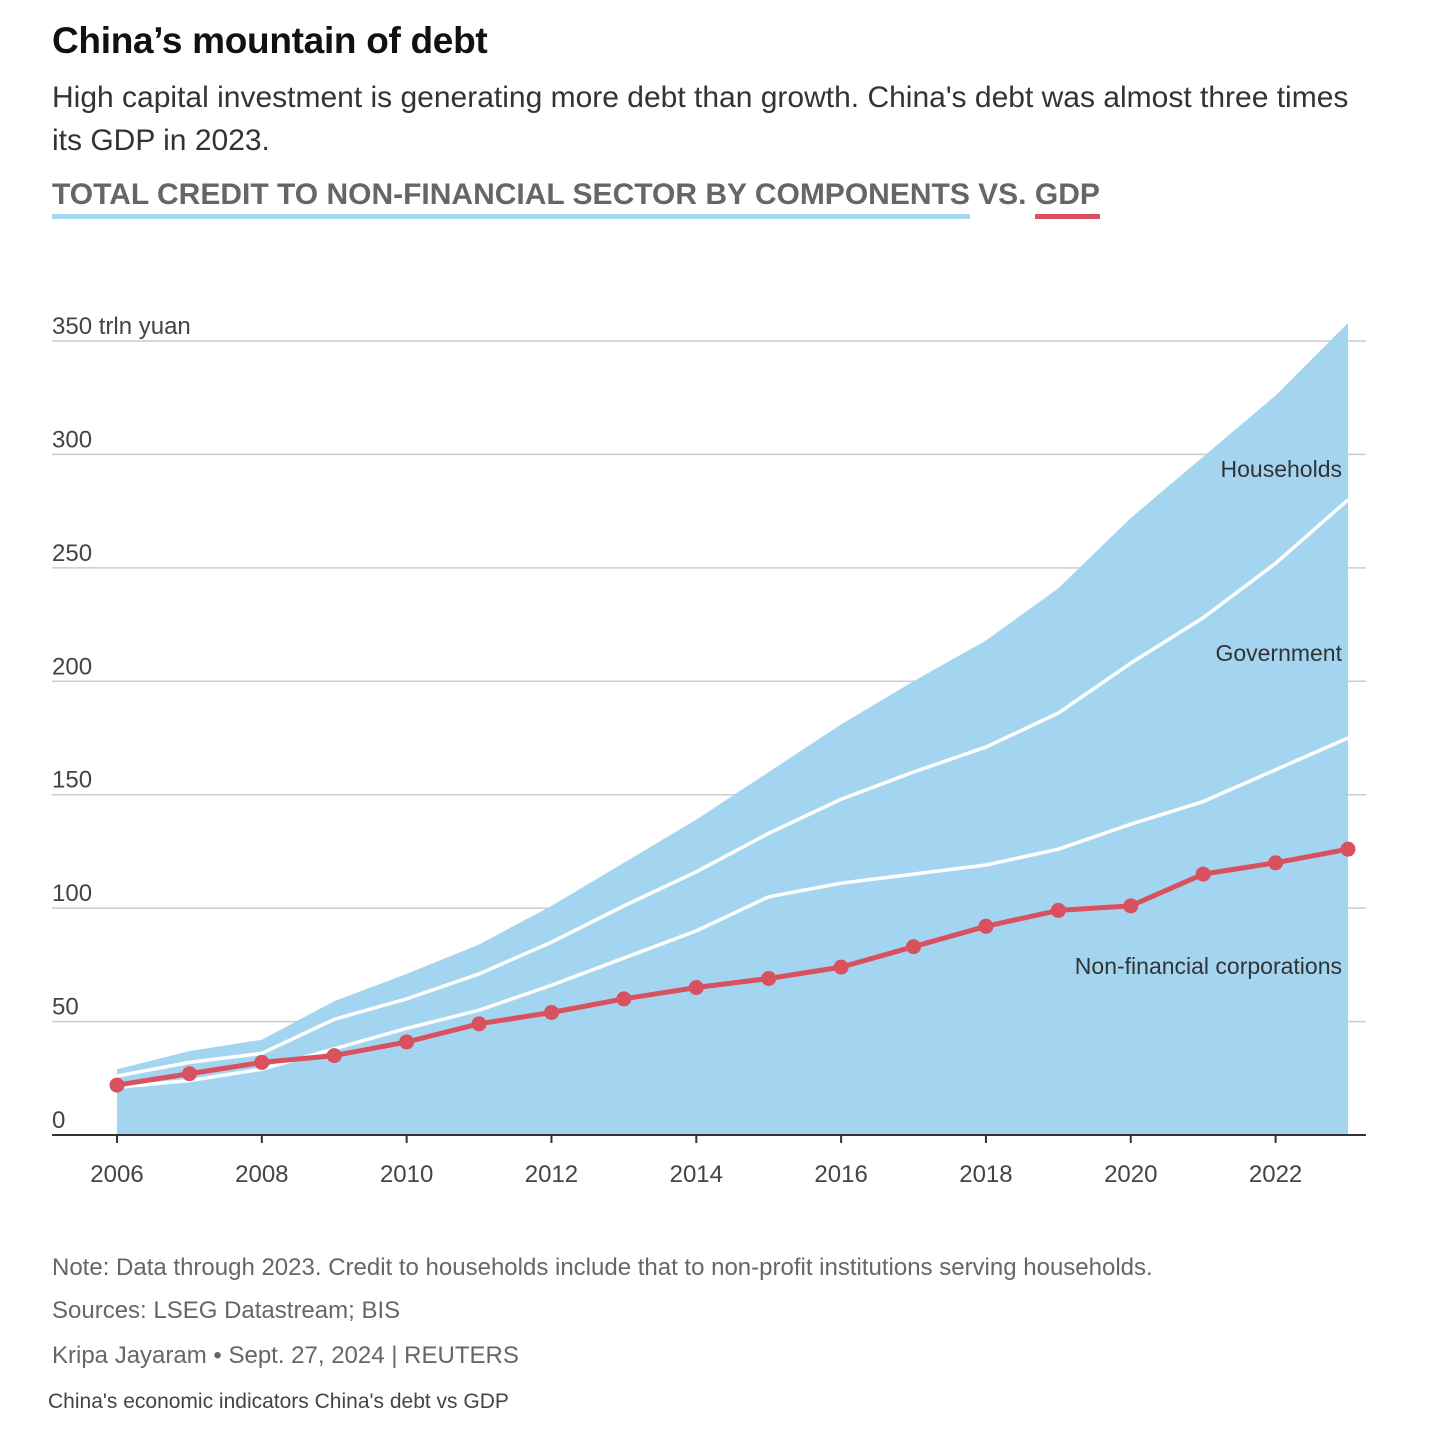 This screenshot has width=1436, height=1450. Describe the element at coordinates (1208, 966) in the screenshot. I see `series-label: Non-financial corporations` at that location.